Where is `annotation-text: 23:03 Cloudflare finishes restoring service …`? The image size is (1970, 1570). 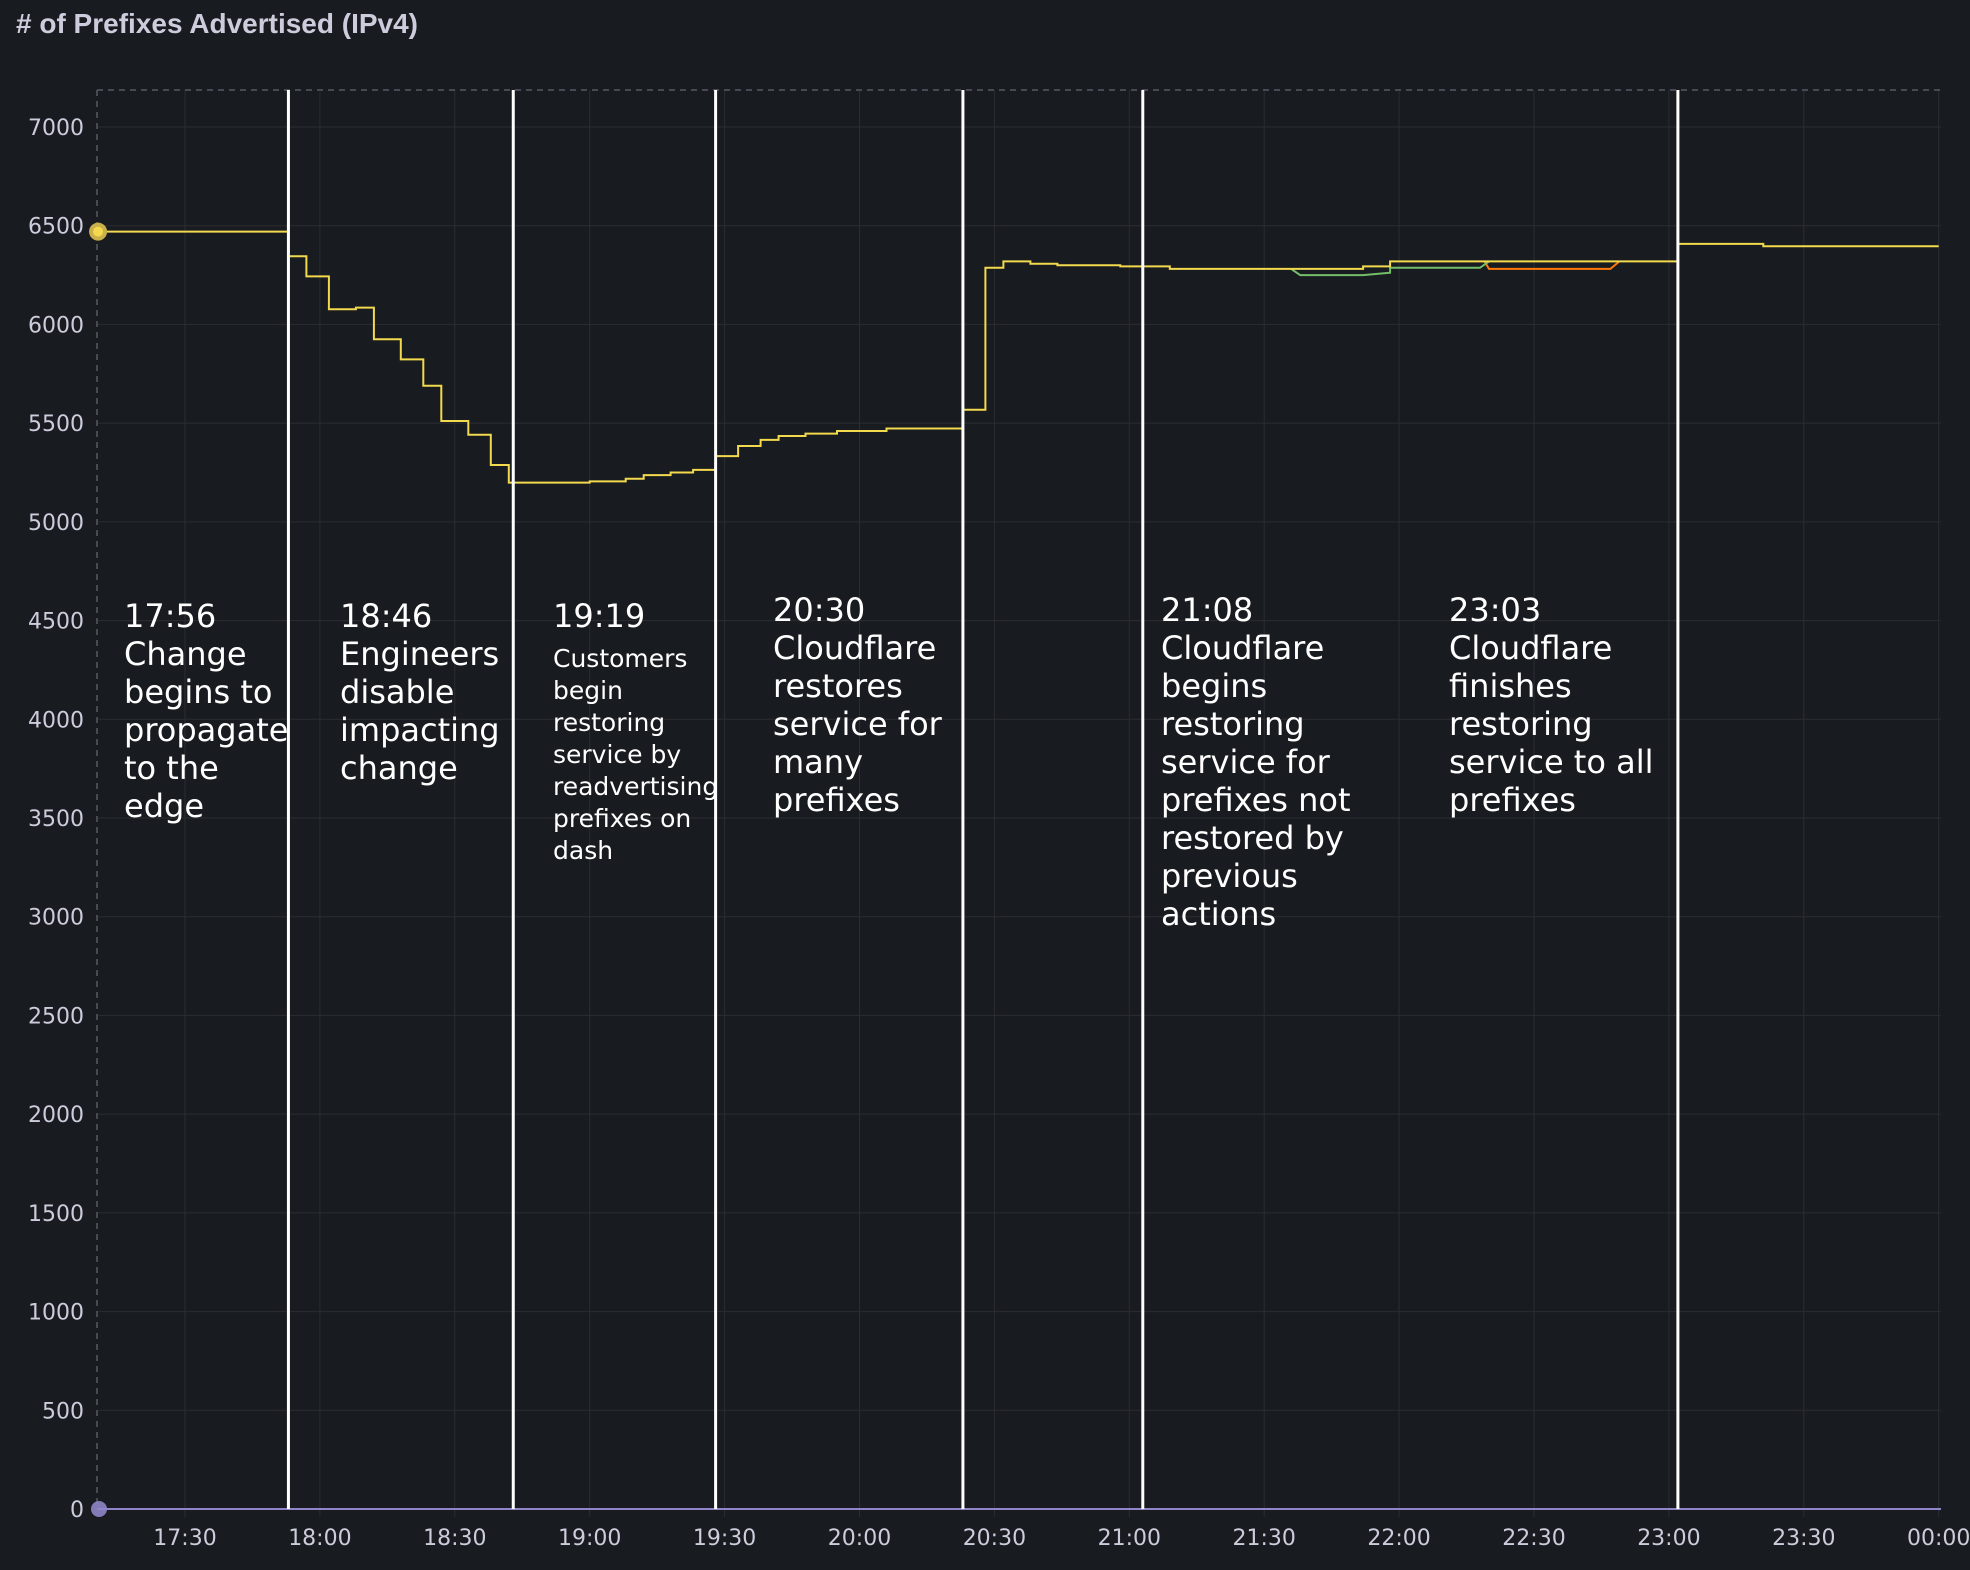
annotation-text: 23:03 Cloudflare finishes restoring service … is located at coordinates (1551, 705).